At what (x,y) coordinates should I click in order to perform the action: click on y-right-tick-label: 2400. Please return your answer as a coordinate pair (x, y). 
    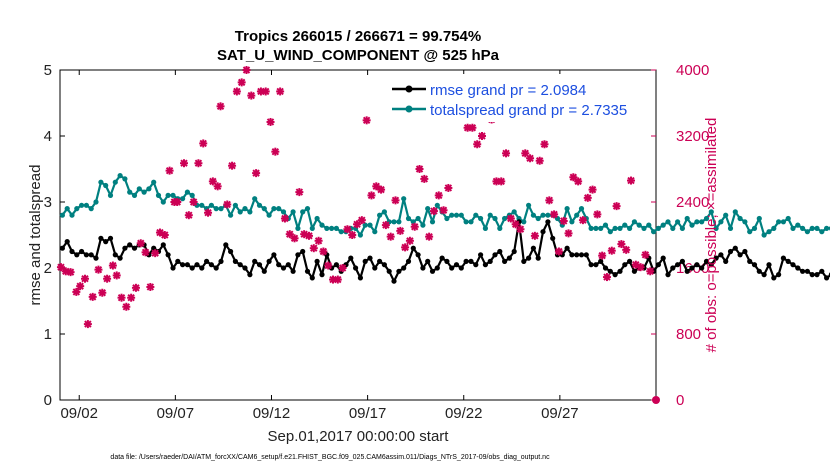
    Looking at the image, I should click on (692, 202).